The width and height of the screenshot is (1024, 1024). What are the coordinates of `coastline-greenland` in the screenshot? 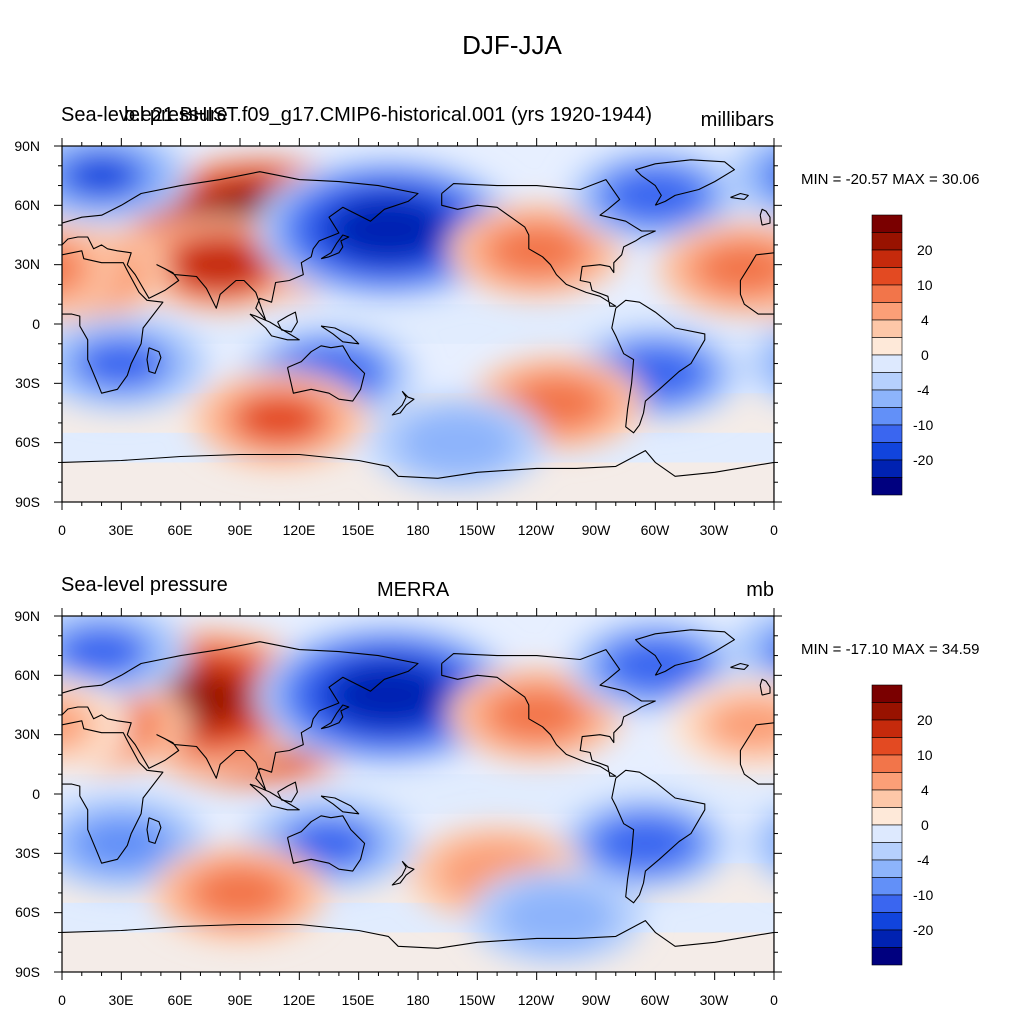 It's located at (685, 652).